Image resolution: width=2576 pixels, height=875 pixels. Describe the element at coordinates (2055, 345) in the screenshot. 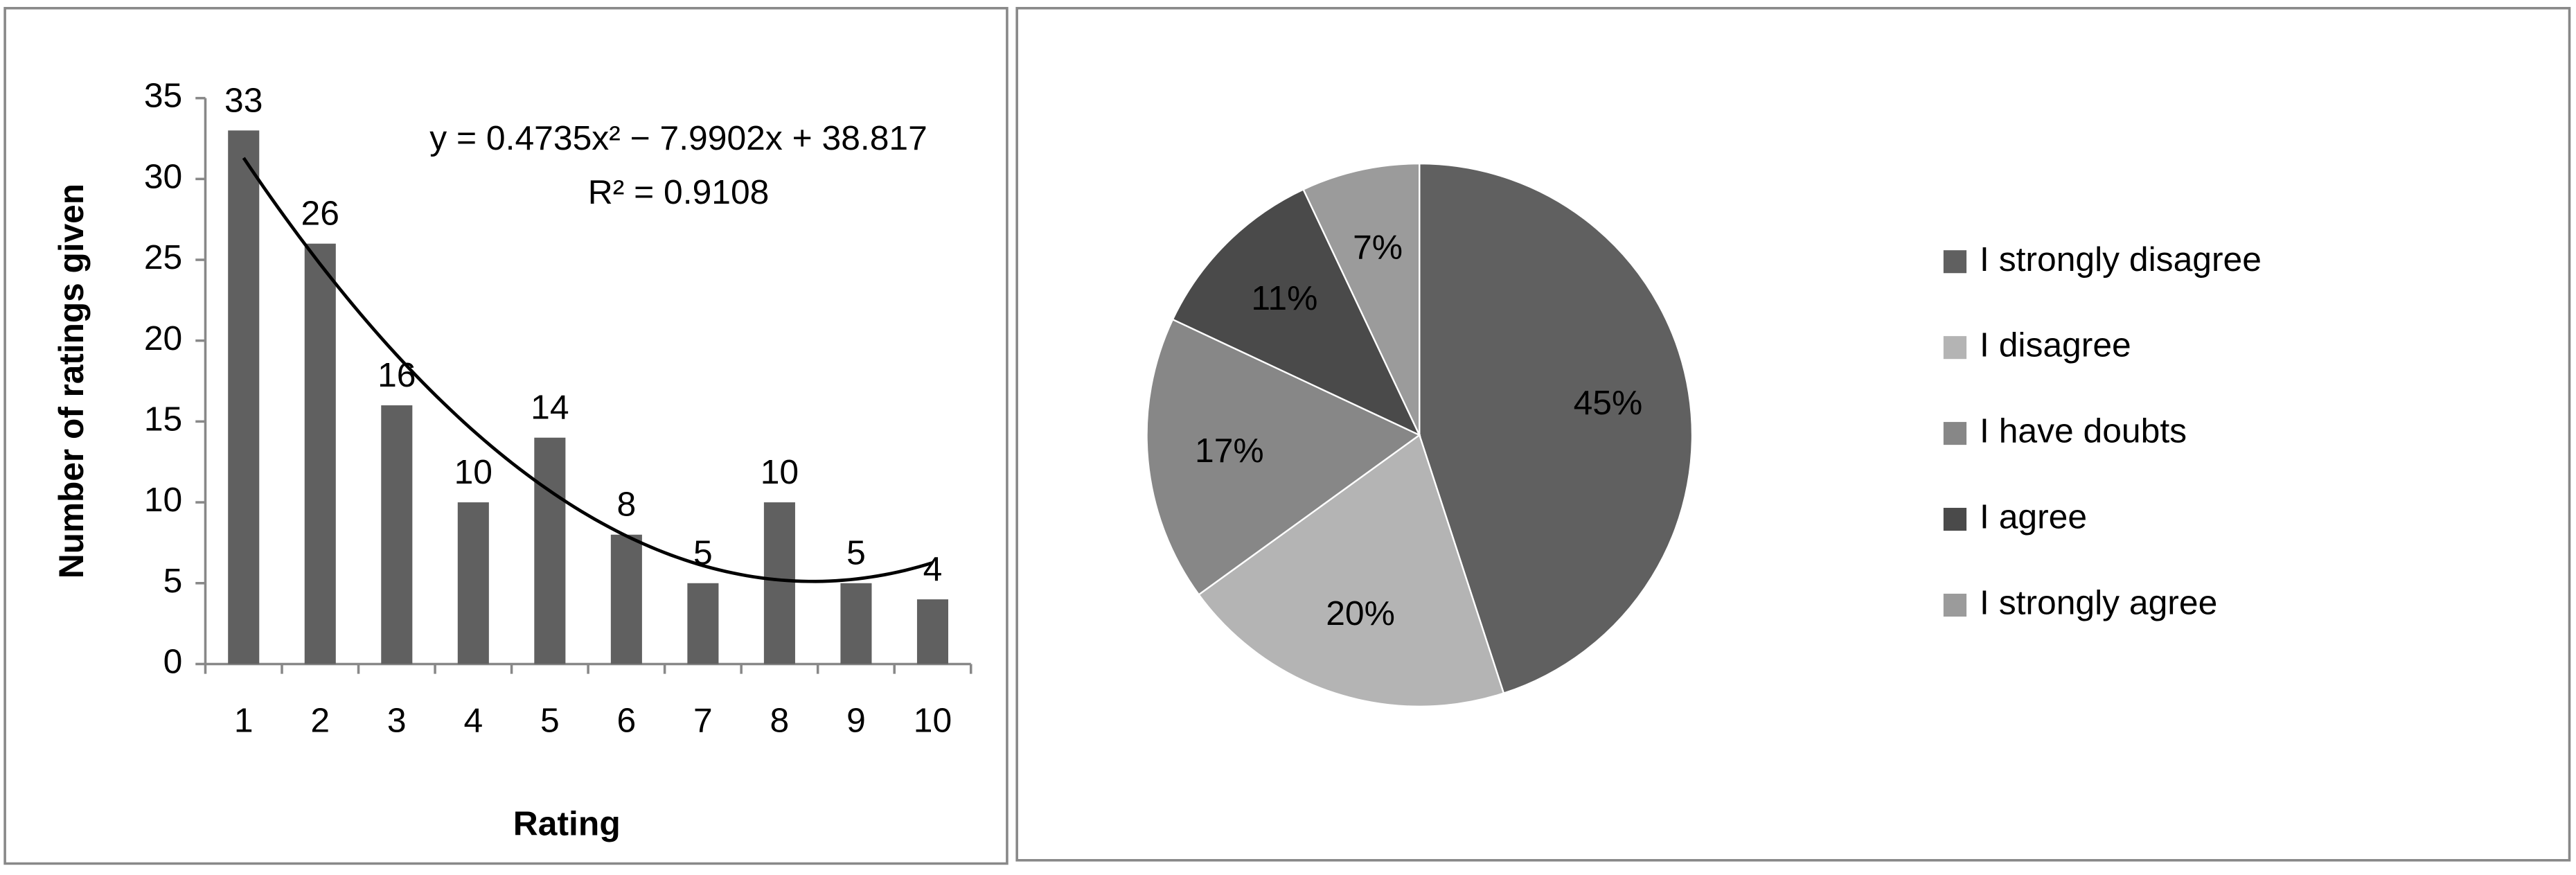

I see `legend-label: I disagree` at that location.